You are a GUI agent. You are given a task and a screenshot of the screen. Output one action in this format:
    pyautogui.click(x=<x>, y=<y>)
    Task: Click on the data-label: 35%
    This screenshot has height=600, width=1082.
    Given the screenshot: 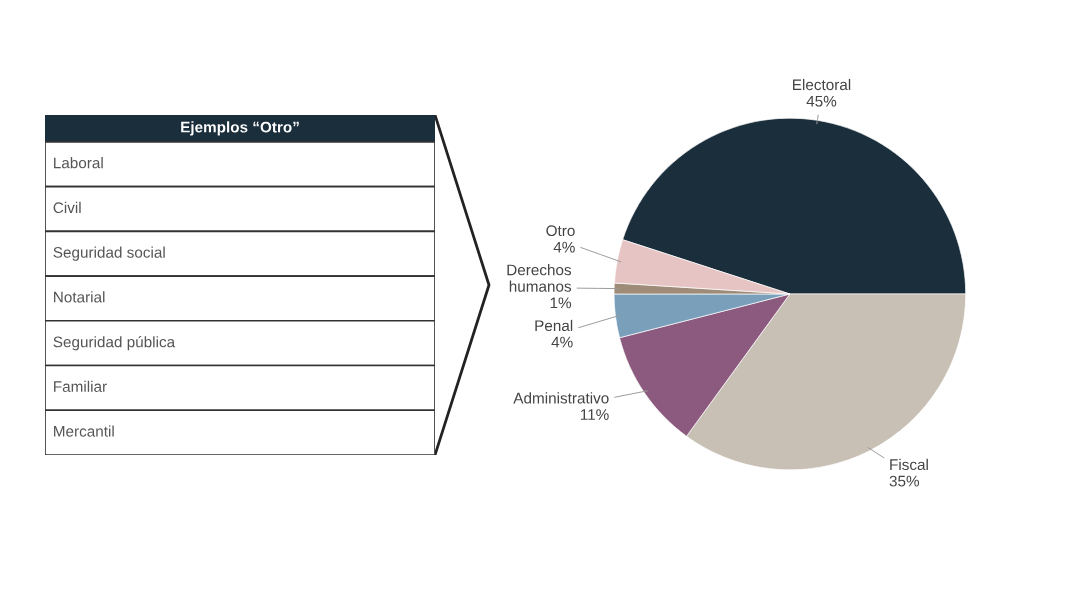 What is the action you would take?
    pyautogui.click(x=904, y=481)
    